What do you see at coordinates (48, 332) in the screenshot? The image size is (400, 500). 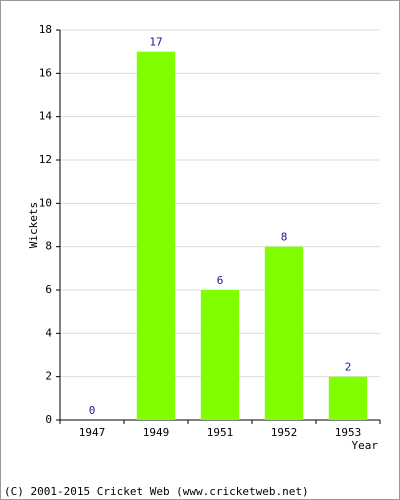 I see `y-tick-label: 4` at bounding box center [48, 332].